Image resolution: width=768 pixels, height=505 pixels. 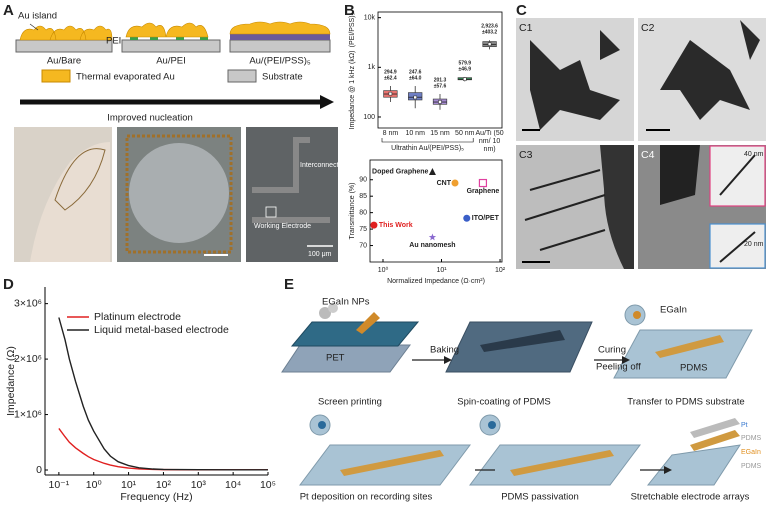 I want to click on legend-label: Thermal evaporated Au, so click(x=125, y=77).